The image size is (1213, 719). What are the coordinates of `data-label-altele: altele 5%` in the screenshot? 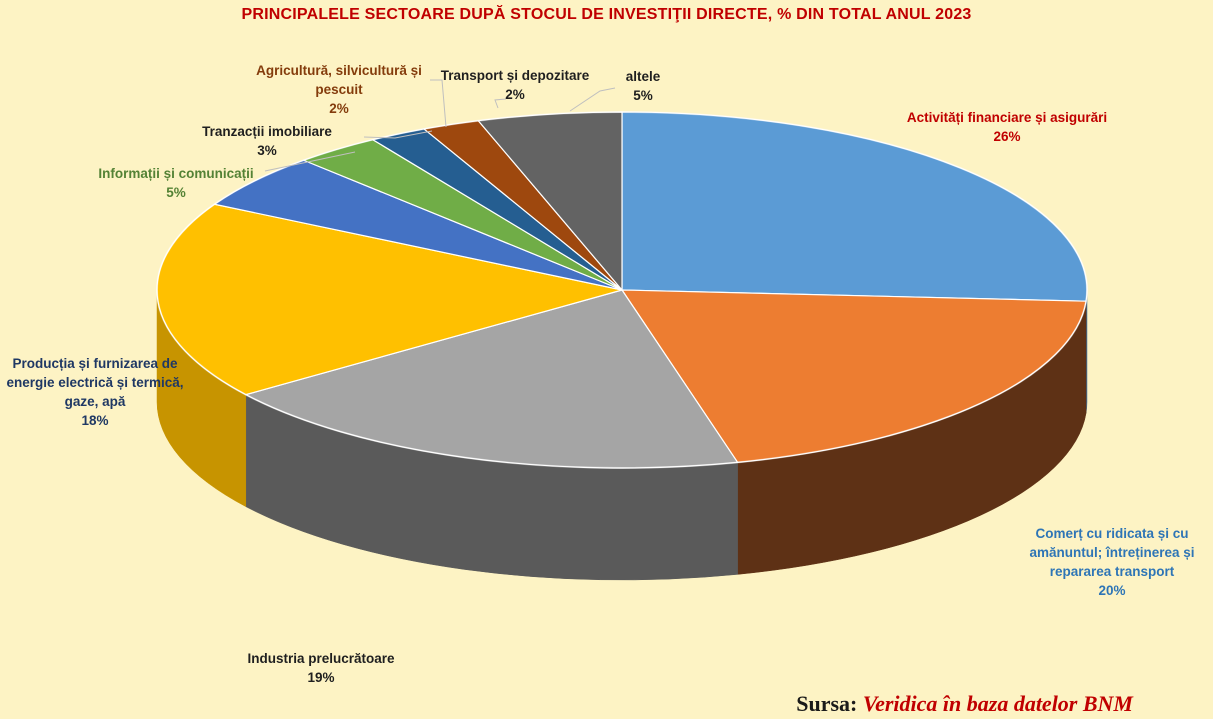 It's located at (643, 86).